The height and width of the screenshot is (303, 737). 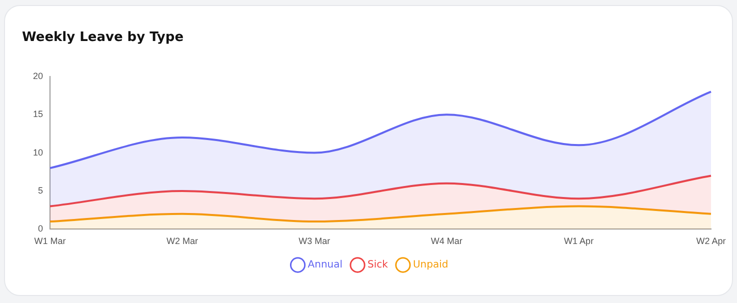 I want to click on y-tick-label: 10, so click(x=38, y=152).